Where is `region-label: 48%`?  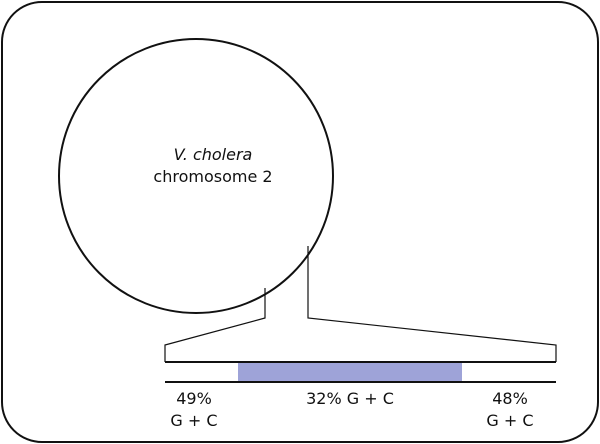
region-label: 48% is located at coordinates (510, 398).